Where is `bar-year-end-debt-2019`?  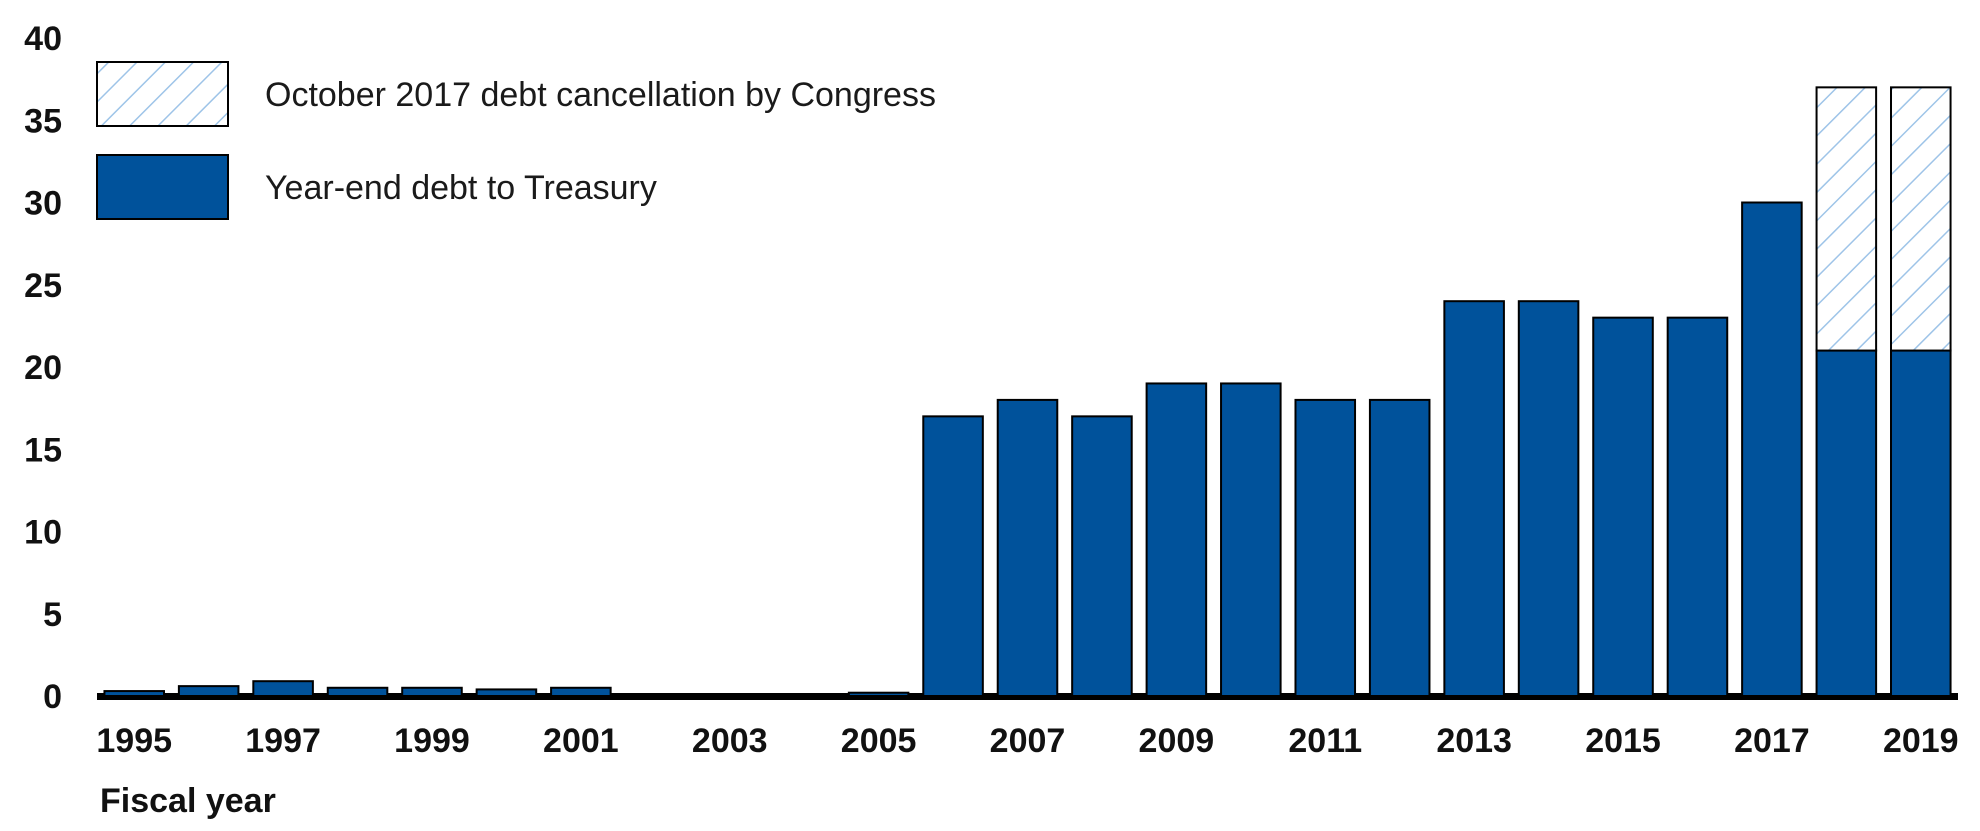
bar-year-end-debt-2019 is located at coordinates (1921, 523).